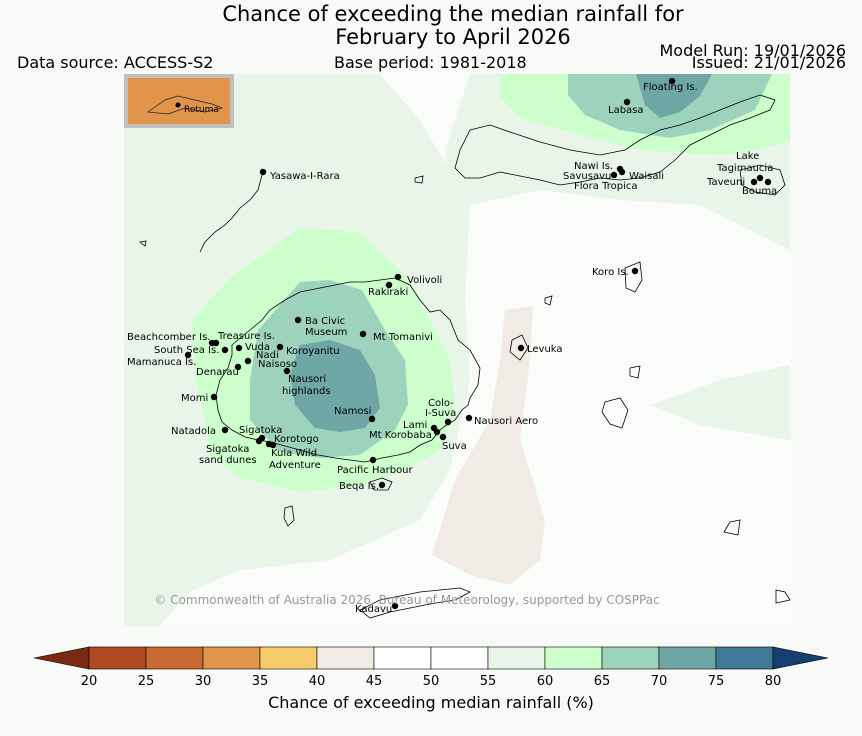  Describe the element at coordinates (363, 334) in the screenshot. I see `place-marker-mt-tomanivi` at that location.